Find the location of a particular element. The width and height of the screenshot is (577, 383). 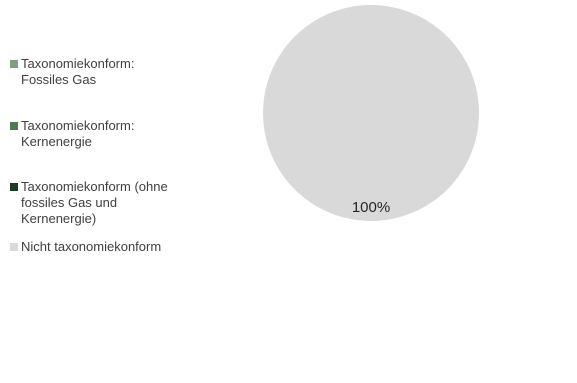

legend-label-nicht-taxonomiekonform: Nicht taxonomiekonform is located at coordinates (91, 246).